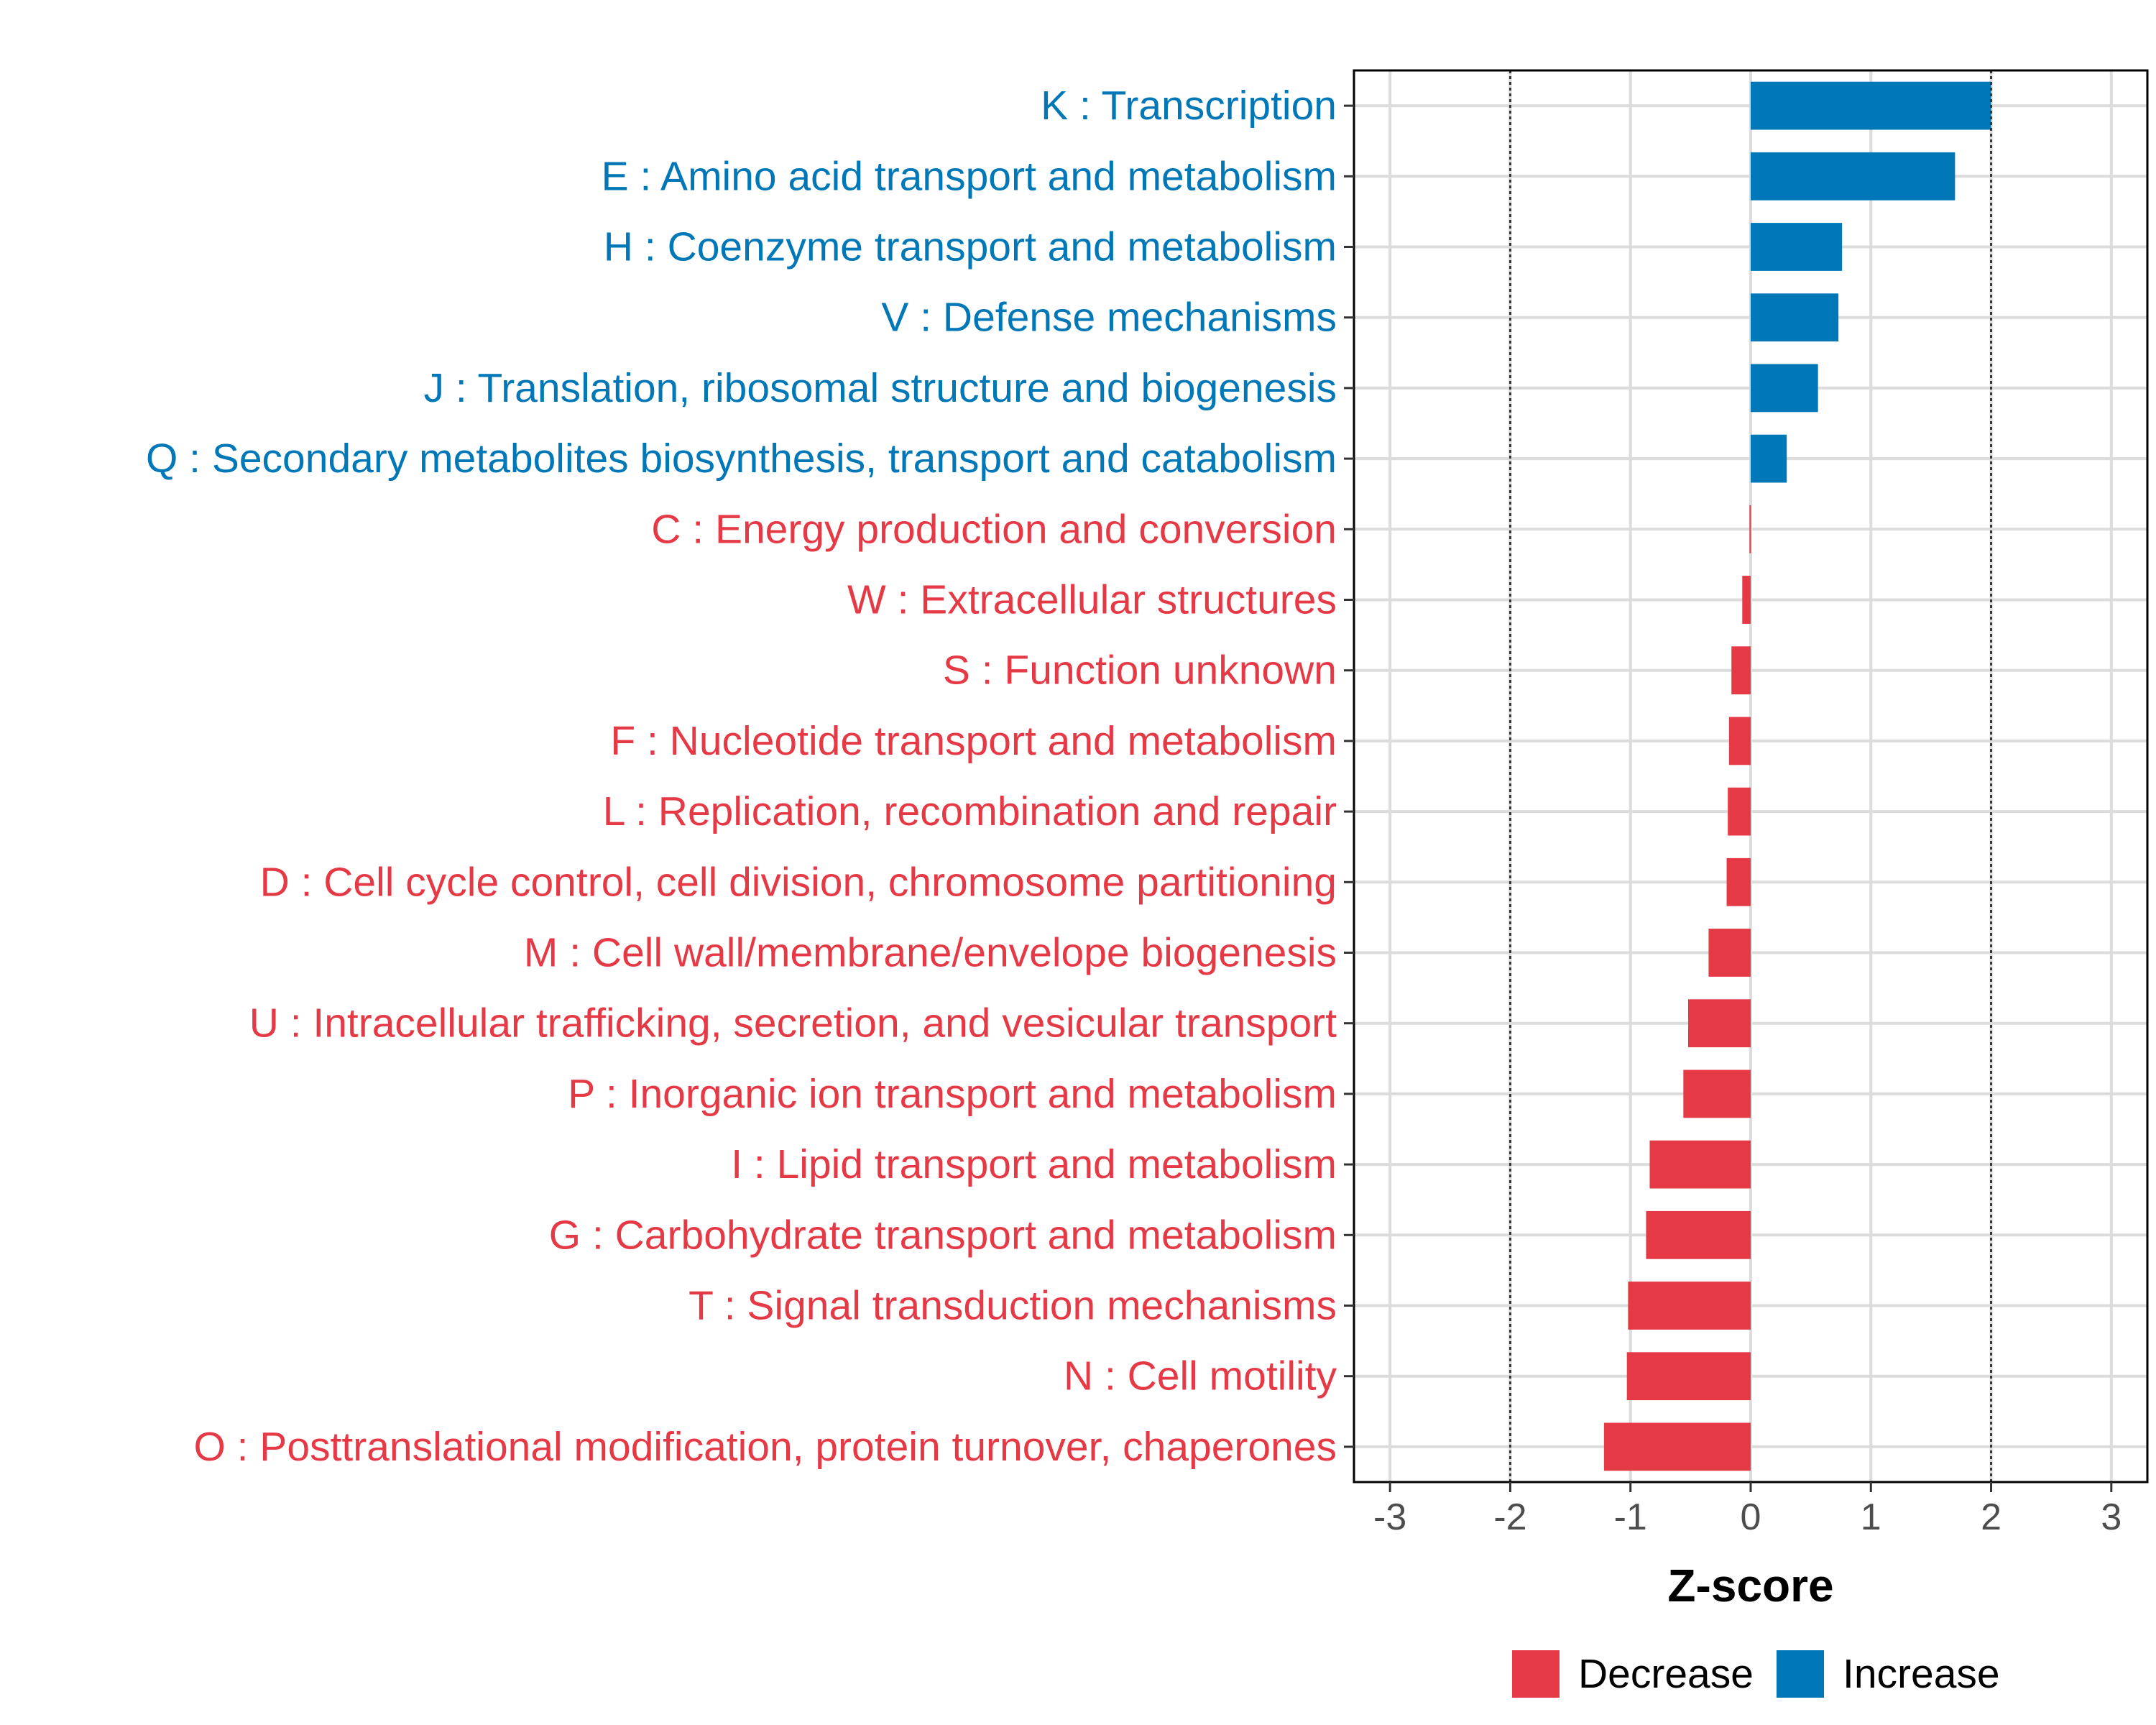  I want to click on x-tick-label: -2, so click(1510, 1517).